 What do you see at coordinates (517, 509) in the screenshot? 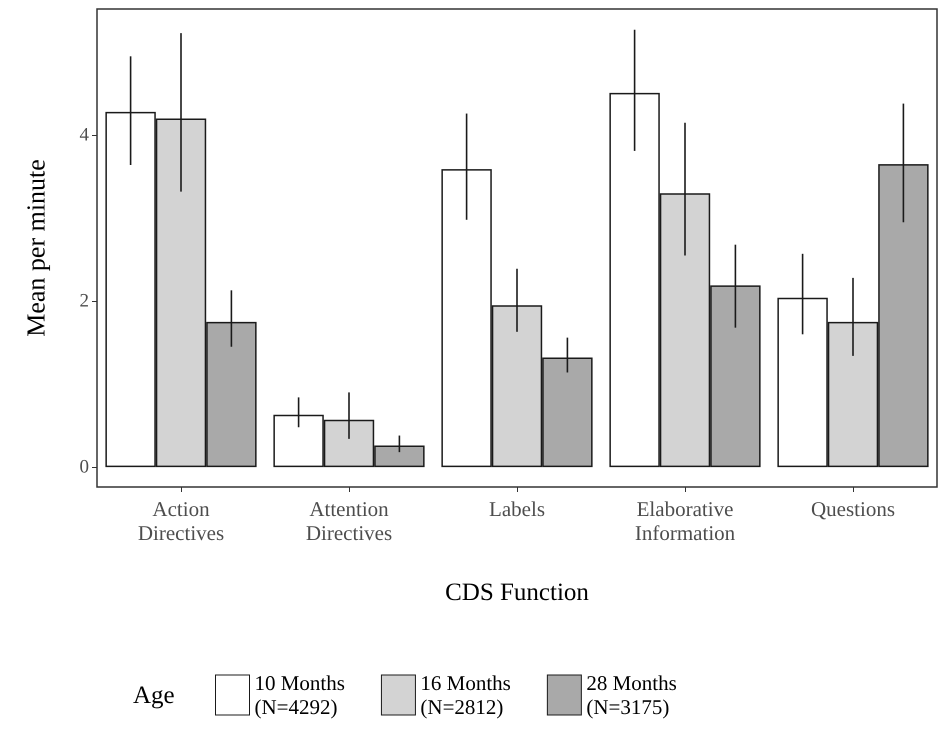
I see `x-tick-label: Labels` at bounding box center [517, 509].